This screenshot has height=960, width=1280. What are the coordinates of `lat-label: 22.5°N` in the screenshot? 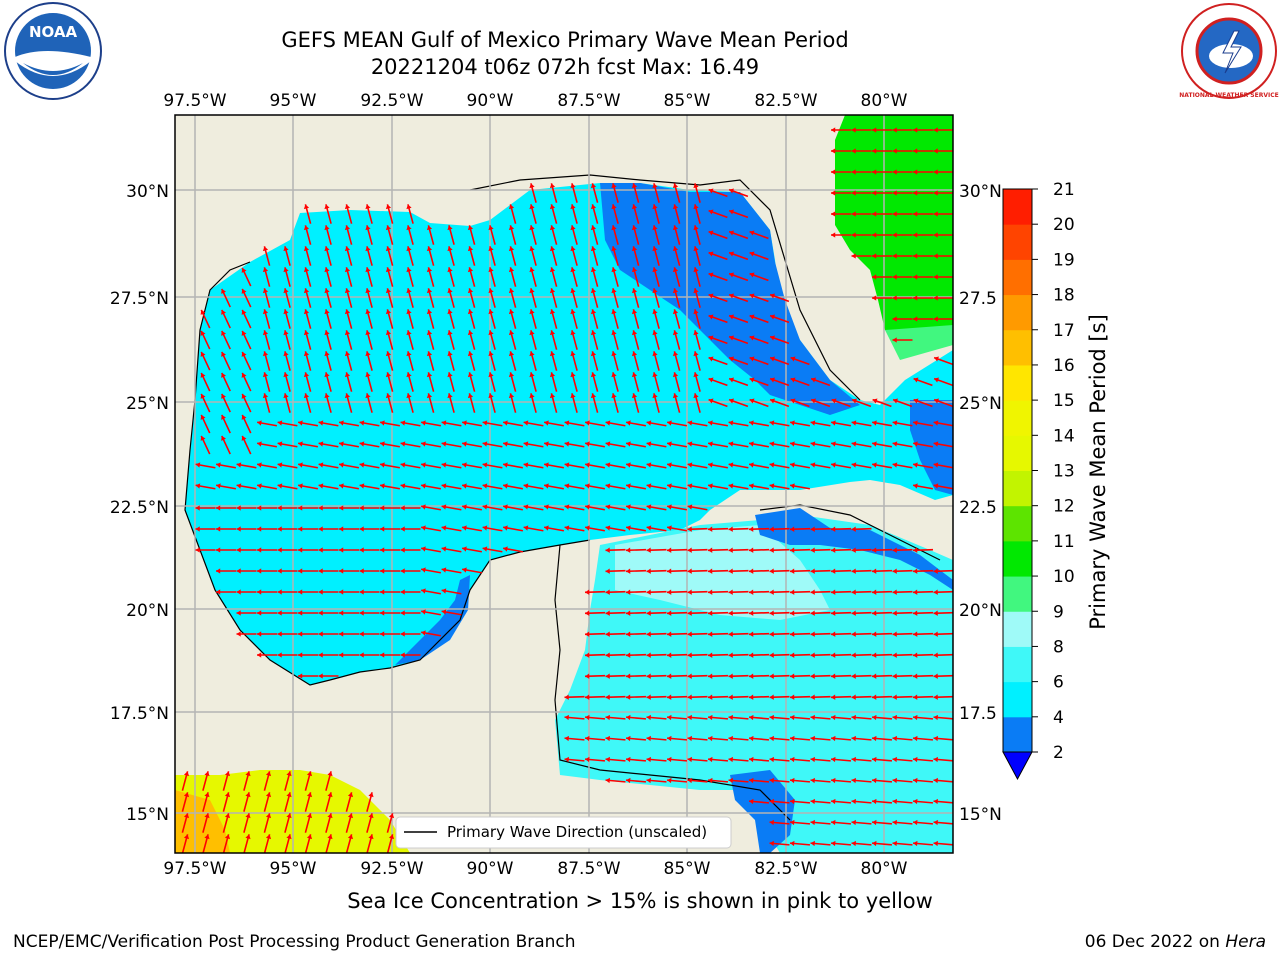 It's located at (139, 508).